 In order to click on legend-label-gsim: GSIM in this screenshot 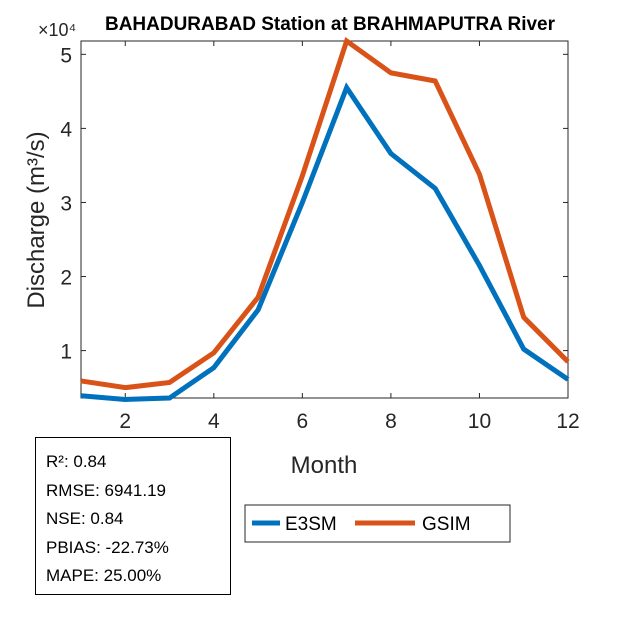, I will do `click(446, 524)`.